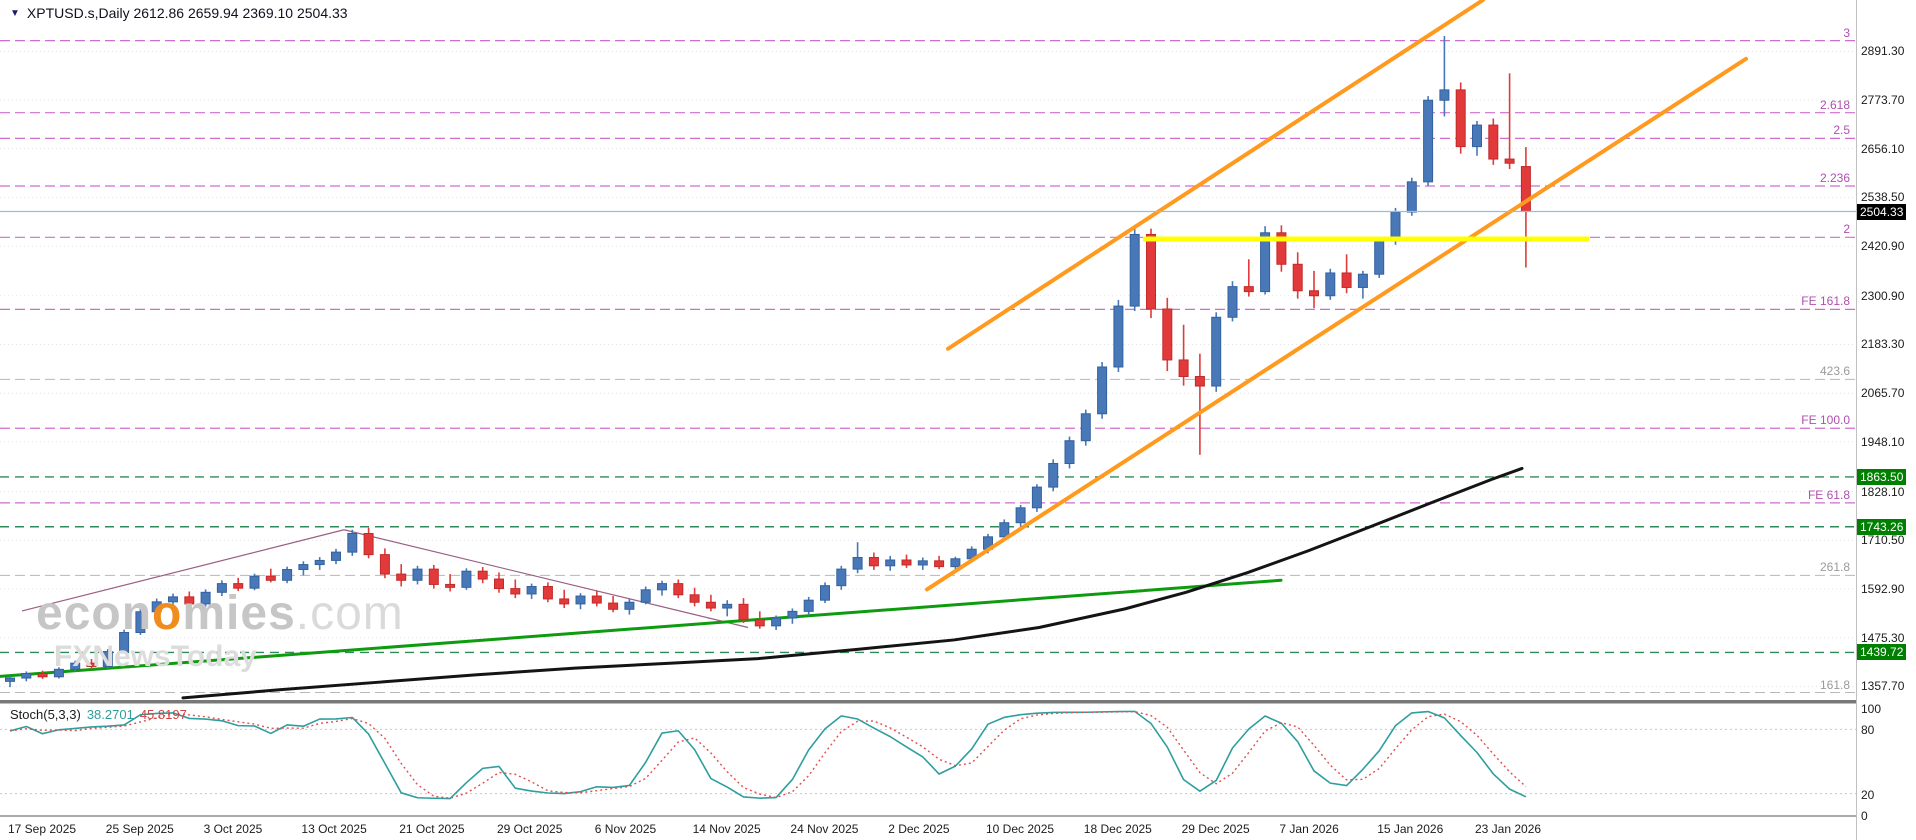 This screenshot has height=840, width=1916. What do you see at coordinates (1883, 637) in the screenshot?
I see `price-tick-label: 1475.30` at bounding box center [1883, 637].